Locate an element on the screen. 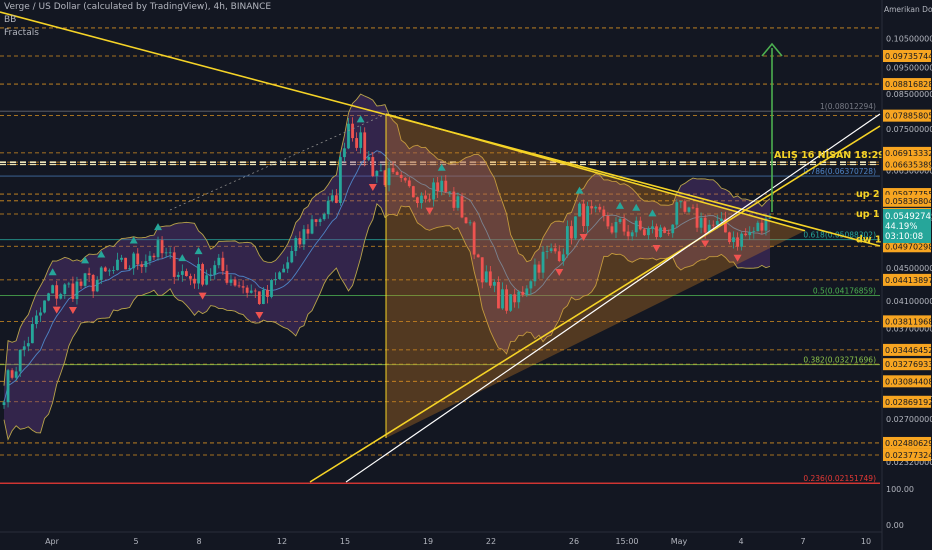 The width and height of the screenshot is (932, 550). level-tag-label: 0.03276933 is located at coordinates (908, 364).